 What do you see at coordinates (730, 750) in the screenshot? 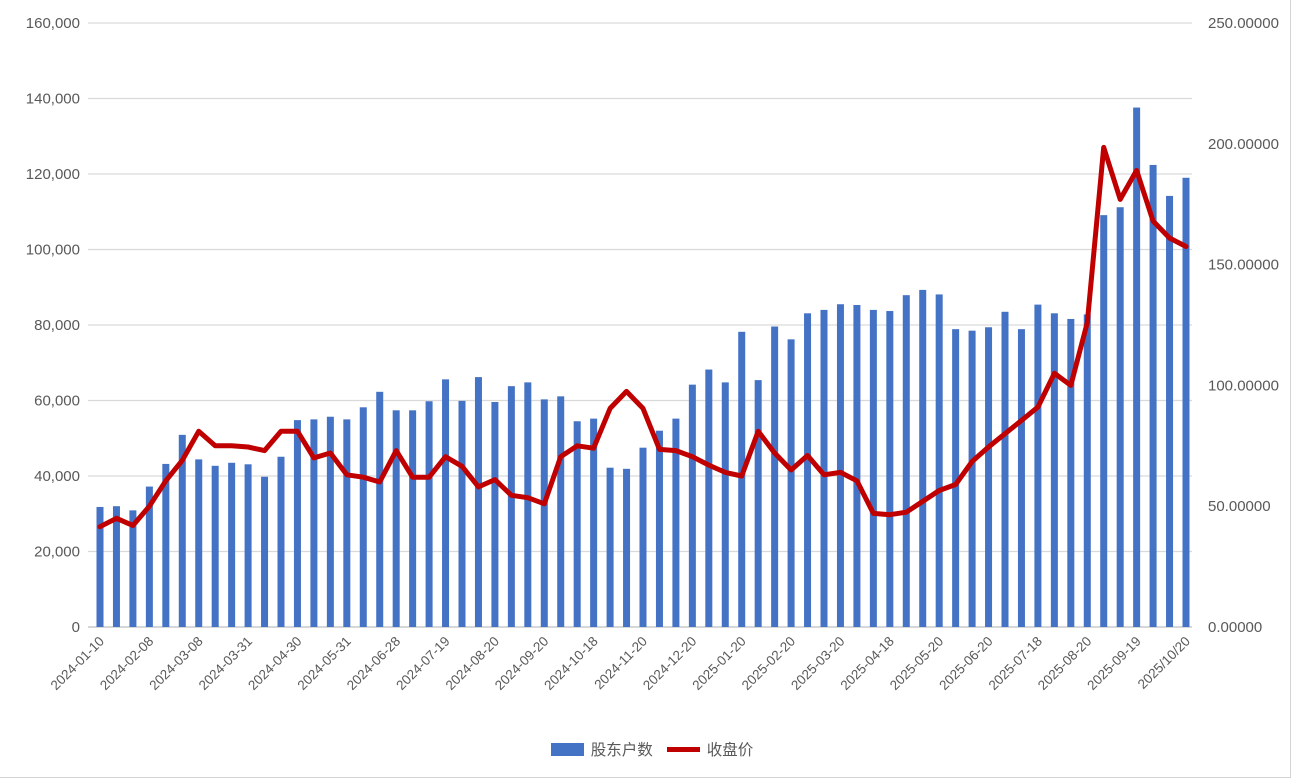
I see `legend-label-close-price: 收盘价` at bounding box center [730, 750].